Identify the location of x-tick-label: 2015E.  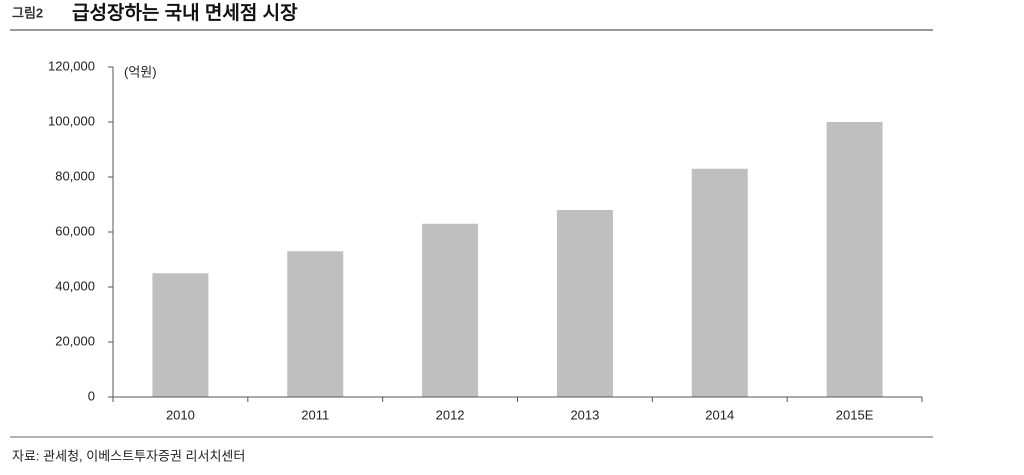
(855, 414).